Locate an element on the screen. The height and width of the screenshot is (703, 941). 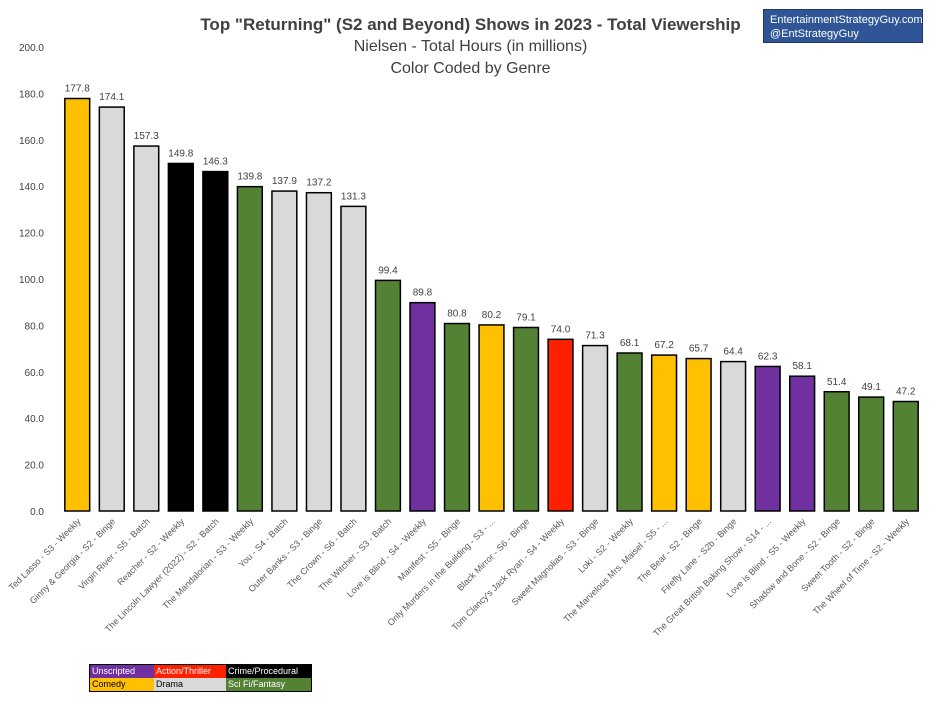
brand-handle: @EntStrategyGuy is located at coordinates (814, 34).